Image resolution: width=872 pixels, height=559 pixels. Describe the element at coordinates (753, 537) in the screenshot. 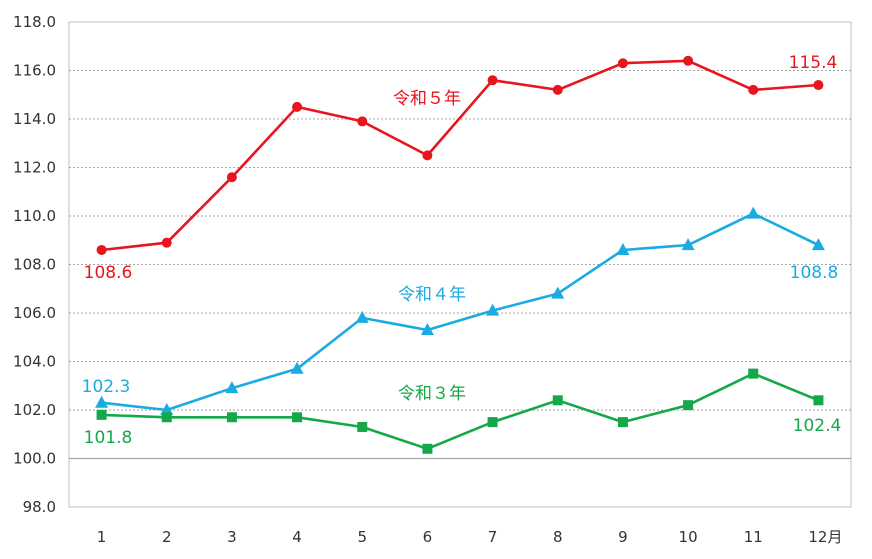

I see `x-tick-label-10: 11` at that location.